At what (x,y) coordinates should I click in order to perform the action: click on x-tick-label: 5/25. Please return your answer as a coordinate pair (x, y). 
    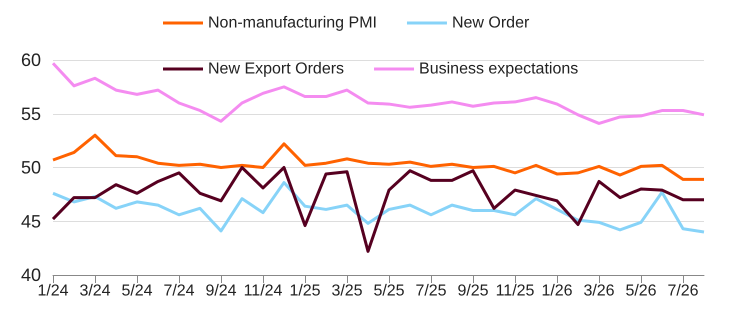
    Looking at the image, I should click on (389, 291).